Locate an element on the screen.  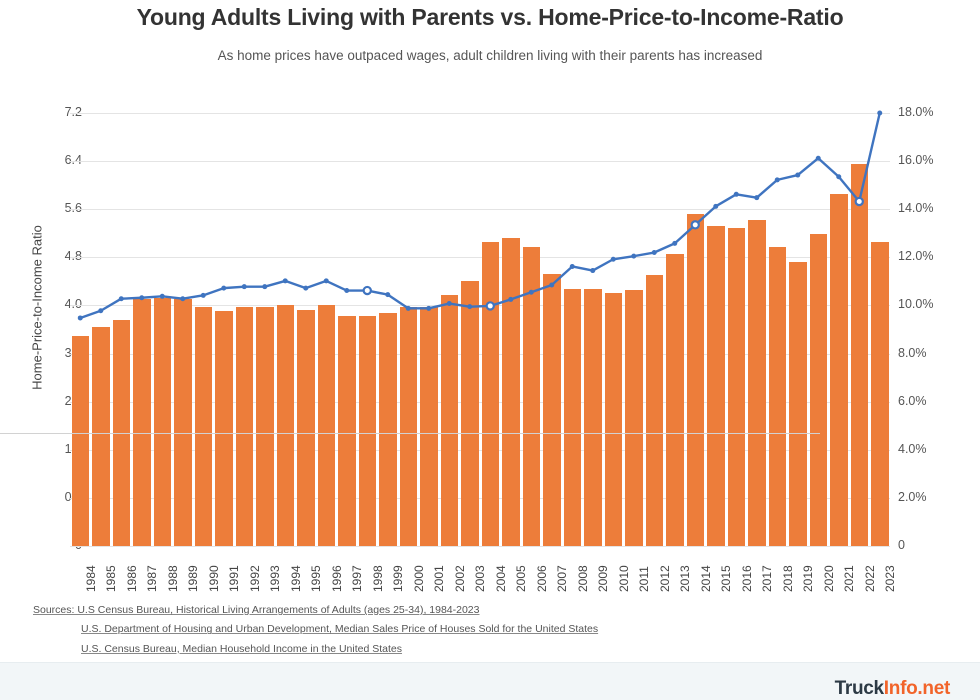
y-tick-left: 5.6 is located at coordinates (73, 208).